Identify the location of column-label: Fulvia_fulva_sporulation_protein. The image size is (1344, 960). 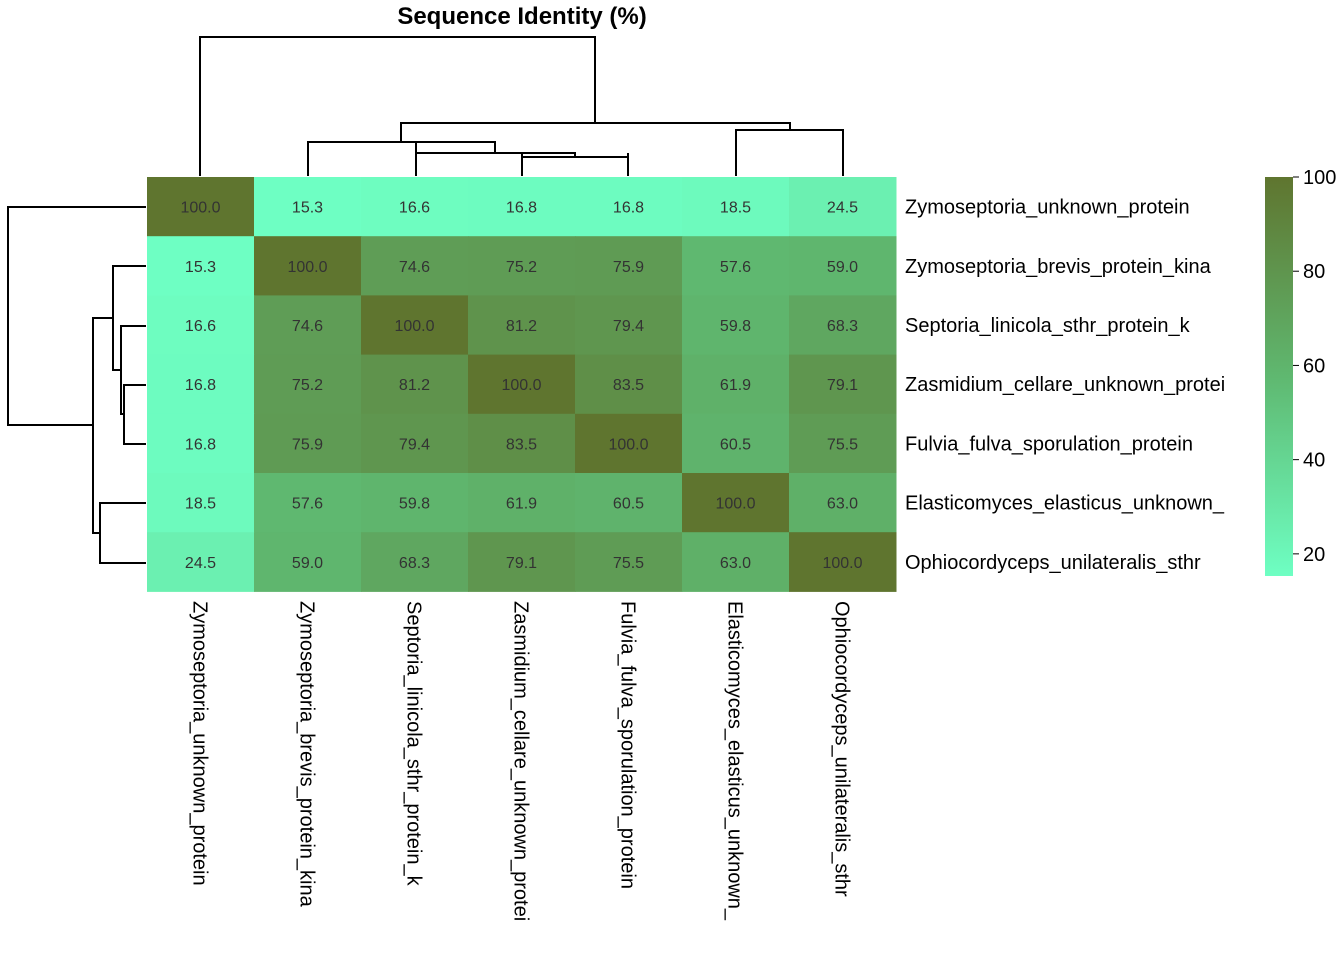
(628, 745).